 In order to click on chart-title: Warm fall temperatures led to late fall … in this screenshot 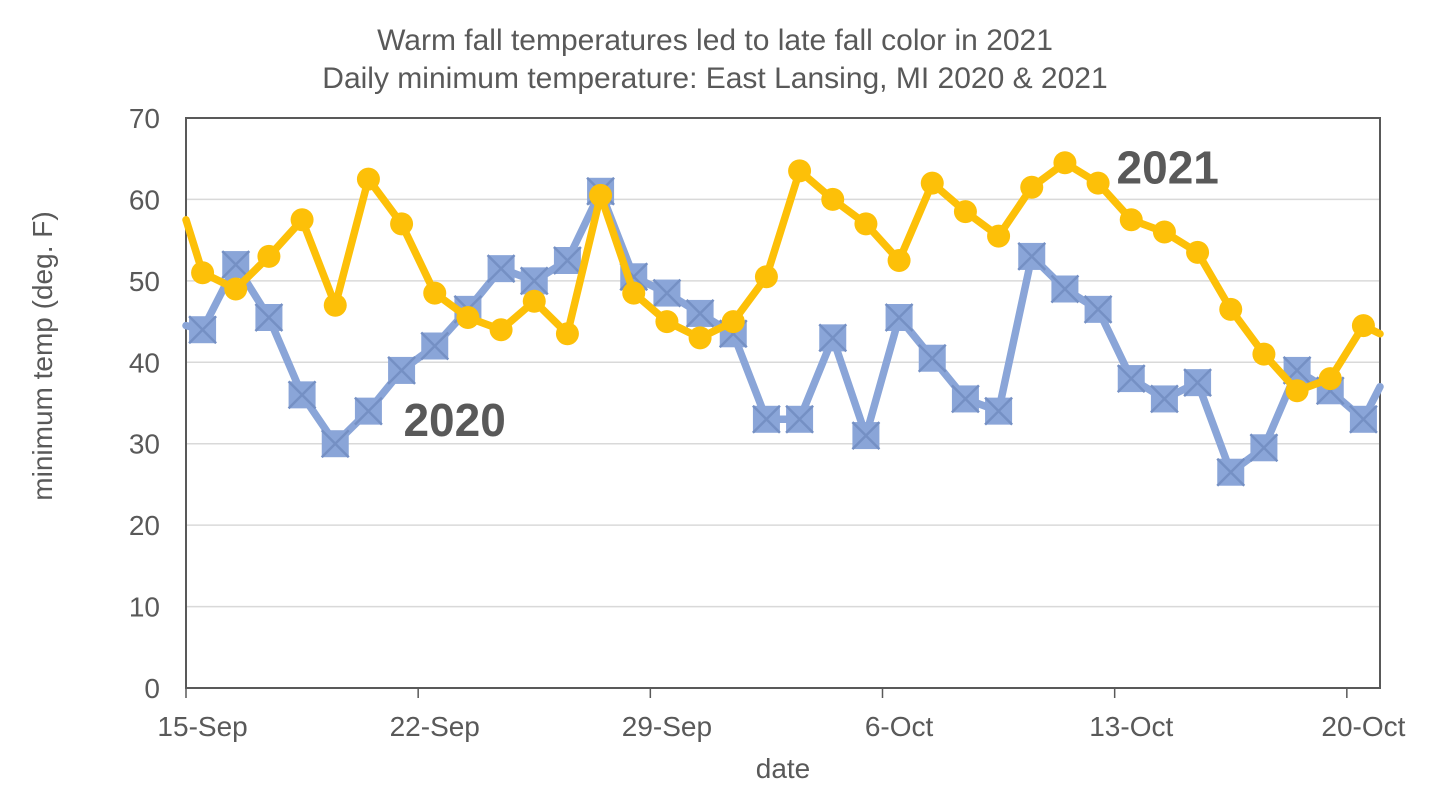, I will do `click(715, 60)`.